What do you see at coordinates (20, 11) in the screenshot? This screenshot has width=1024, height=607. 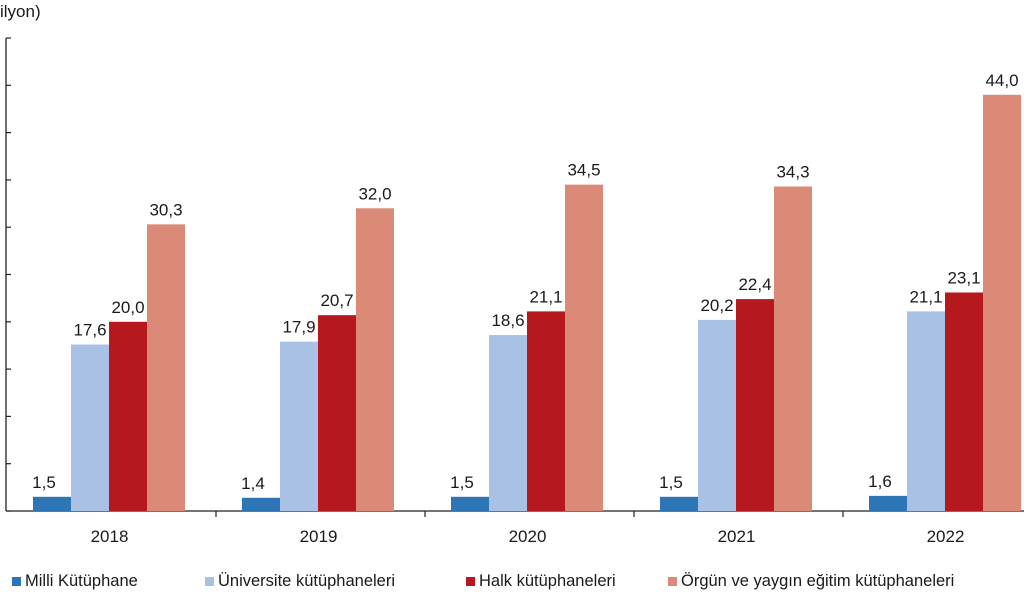 I see `y-axis-unit-label: ilyon)` at bounding box center [20, 11].